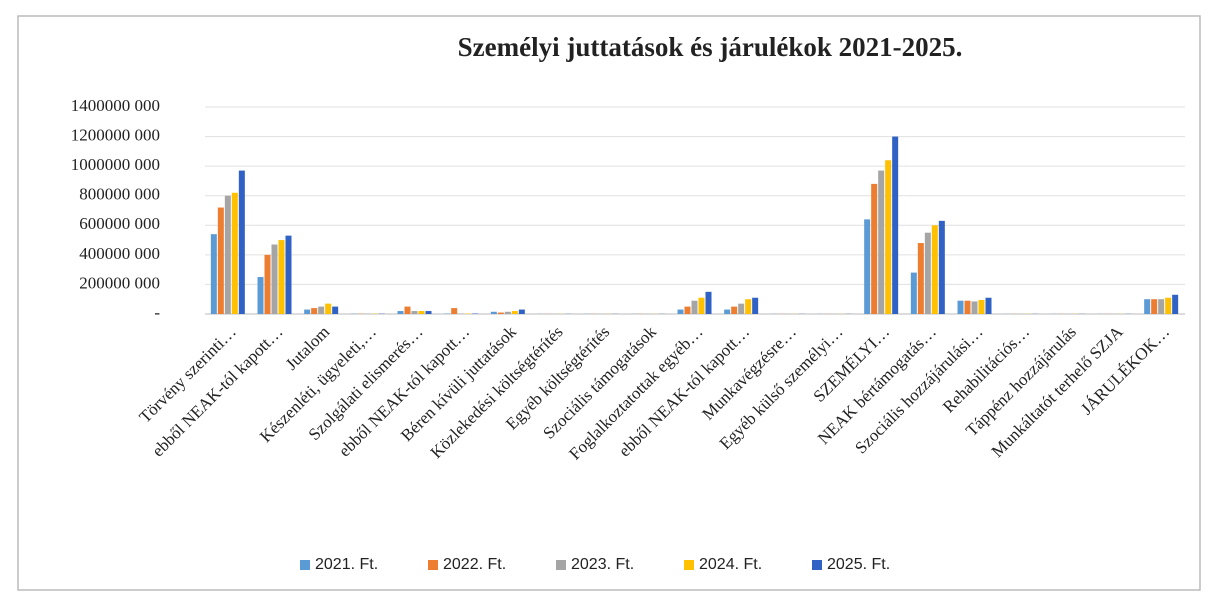 This screenshot has width=1208, height=598. Describe the element at coordinates (115, 164) in the screenshot. I see `y-tick-label: 1000000 000` at that location.